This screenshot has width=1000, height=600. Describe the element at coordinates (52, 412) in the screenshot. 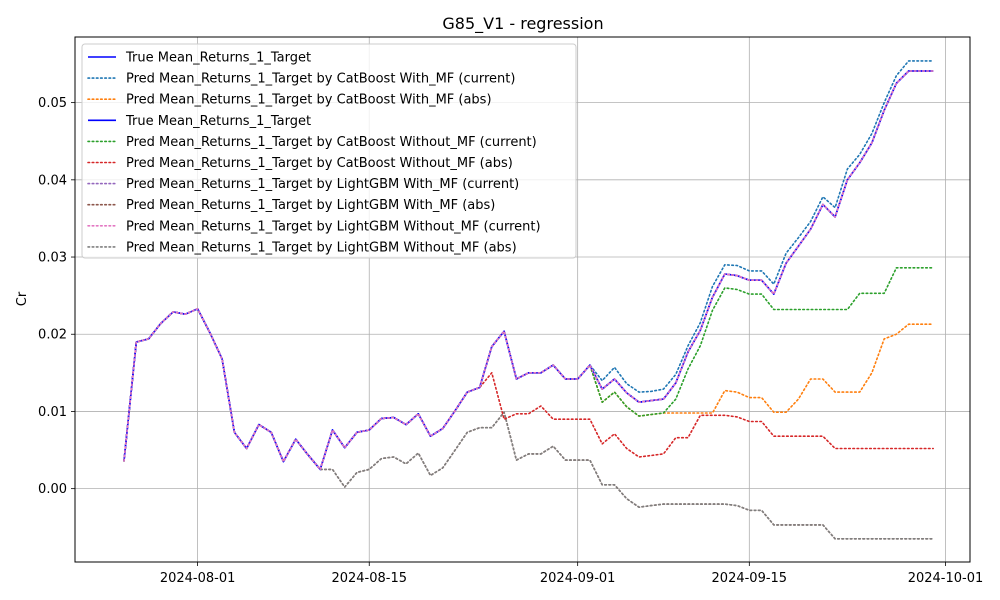

I see `y-tick-label: 0.01` at that location.